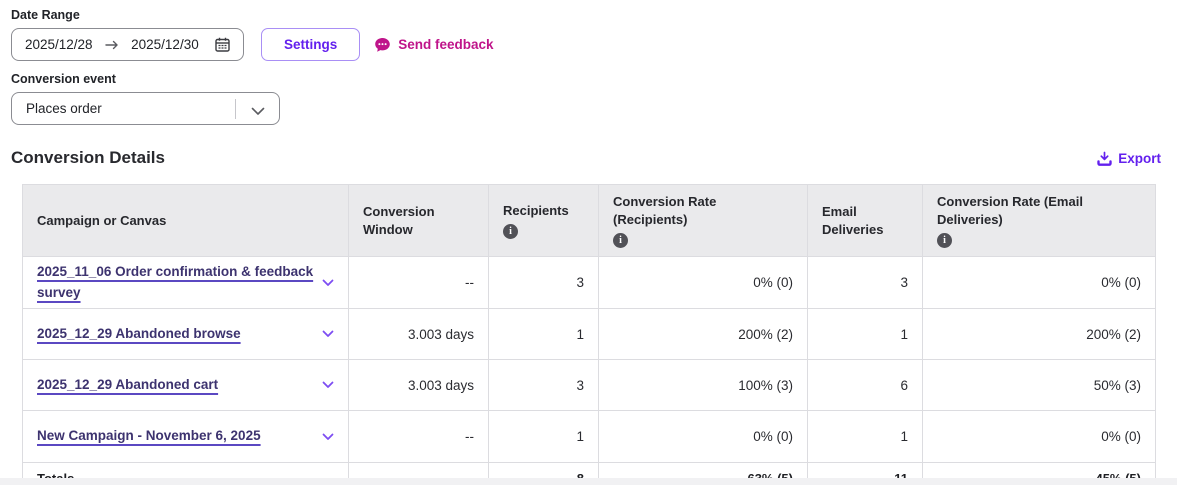 Image resolution: width=1177 pixels, height=485 pixels. I want to click on date-start-value: 2025/12/28, so click(59, 44).